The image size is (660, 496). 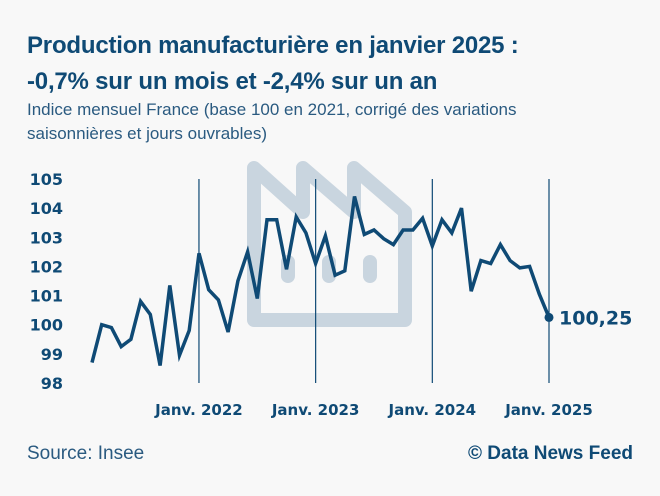 I want to click on end-point-marker, so click(x=549, y=317).